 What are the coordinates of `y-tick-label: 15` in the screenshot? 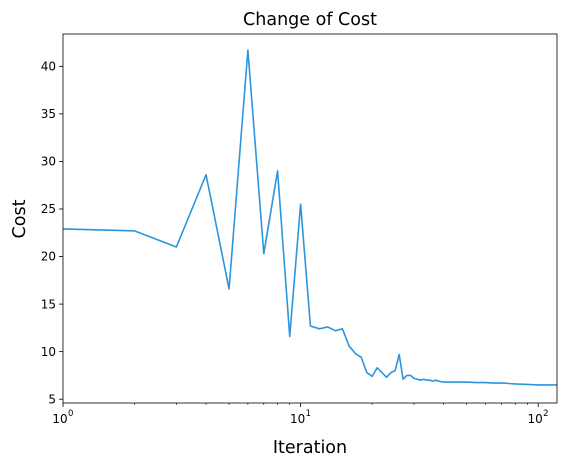 It's located at (48, 304).